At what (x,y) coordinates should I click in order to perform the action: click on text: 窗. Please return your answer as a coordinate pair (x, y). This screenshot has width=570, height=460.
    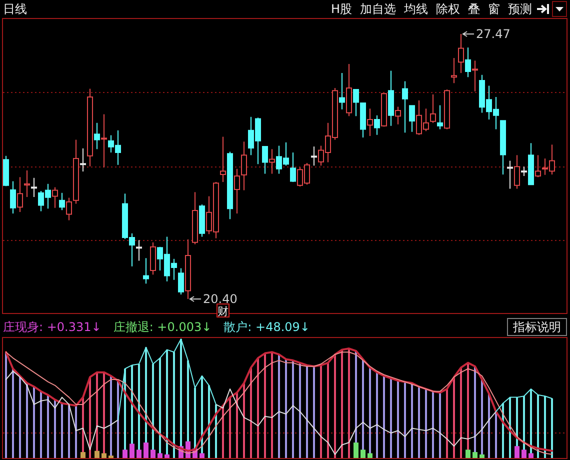
    Looking at the image, I should click on (494, 9).